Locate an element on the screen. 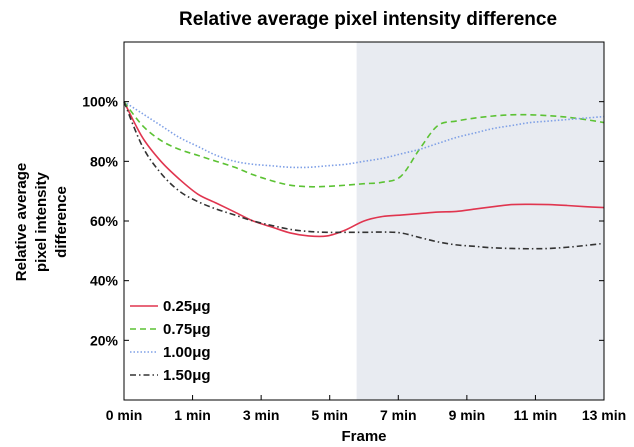 Image resolution: width=634 pixels, height=447 pixels. y-axis-label-line-1: Relative average is located at coordinates (21, 222).